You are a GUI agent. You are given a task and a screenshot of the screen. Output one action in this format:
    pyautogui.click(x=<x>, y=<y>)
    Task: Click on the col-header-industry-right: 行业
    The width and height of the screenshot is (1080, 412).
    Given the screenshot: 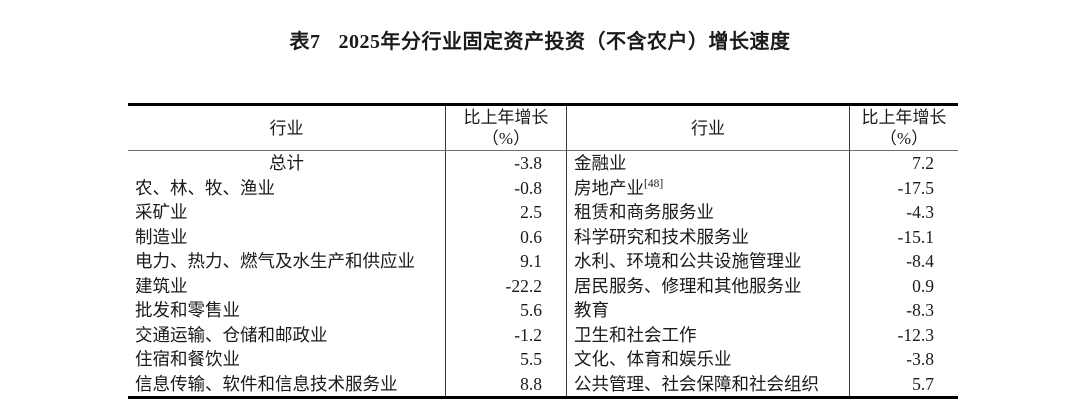 What is the action you would take?
    pyautogui.click(x=708, y=128)
    